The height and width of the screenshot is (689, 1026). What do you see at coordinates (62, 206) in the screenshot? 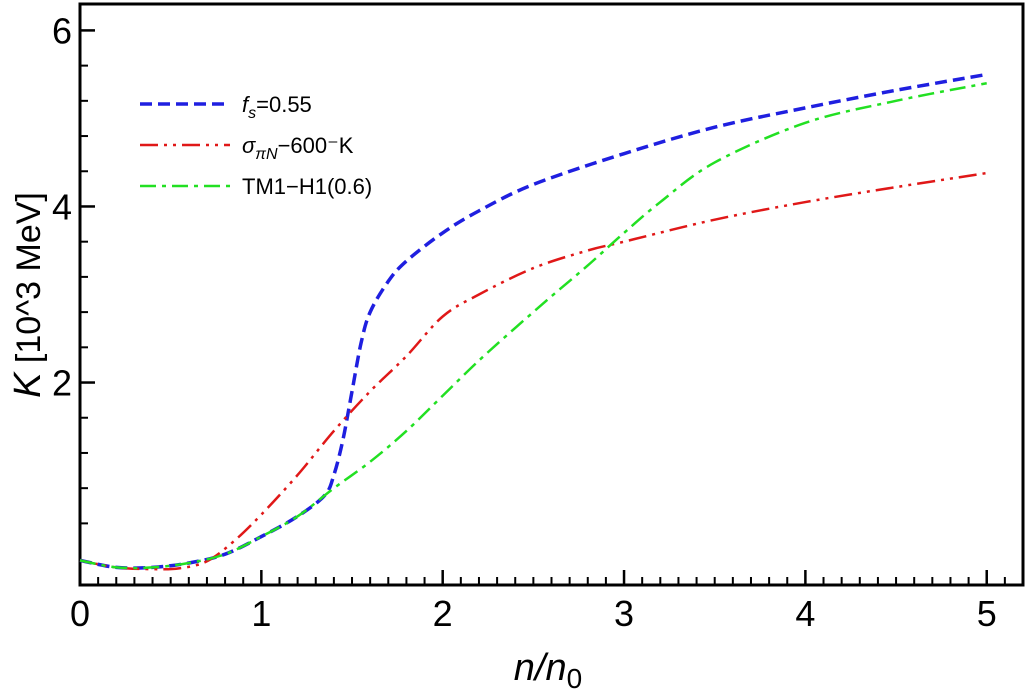
I see `y-tick-label: 4` at bounding box center [62, 206].